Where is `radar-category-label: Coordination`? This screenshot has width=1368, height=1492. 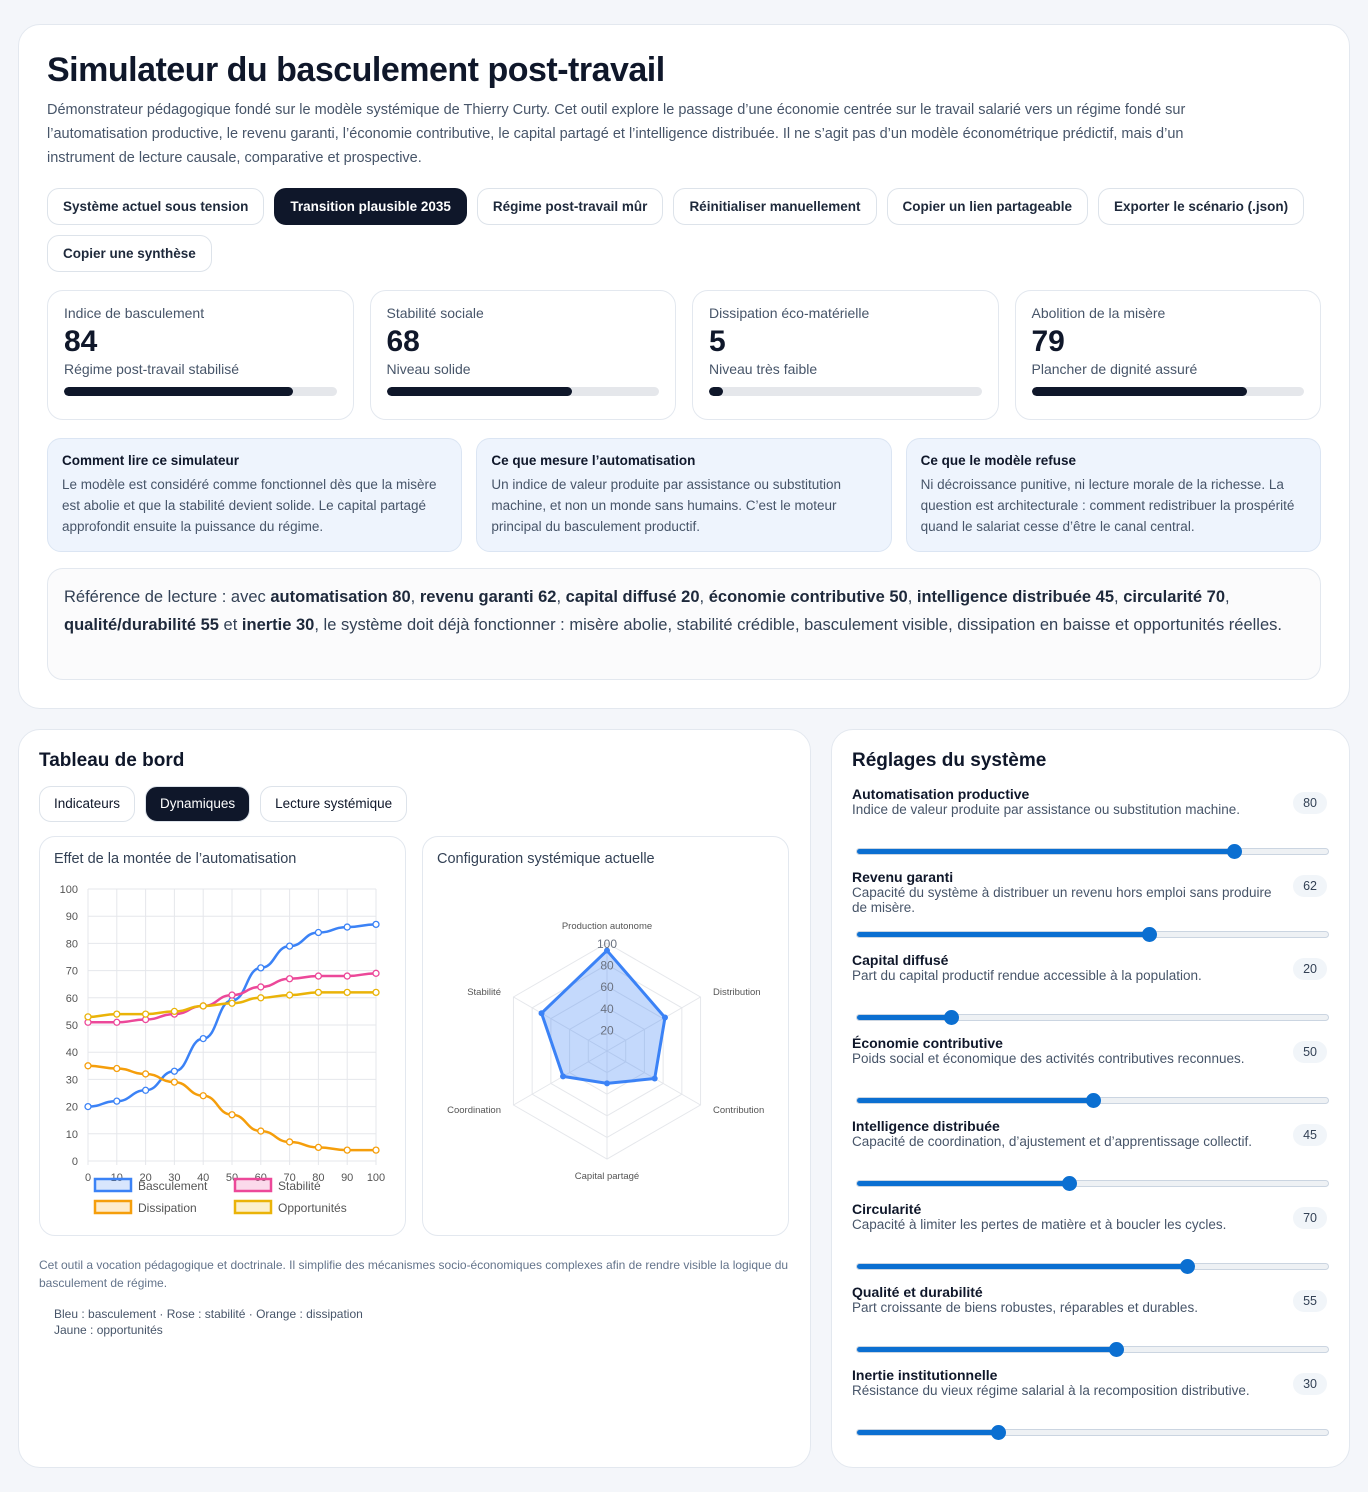
radar-category-label: Coordination is located at coordinates (474, 1110).